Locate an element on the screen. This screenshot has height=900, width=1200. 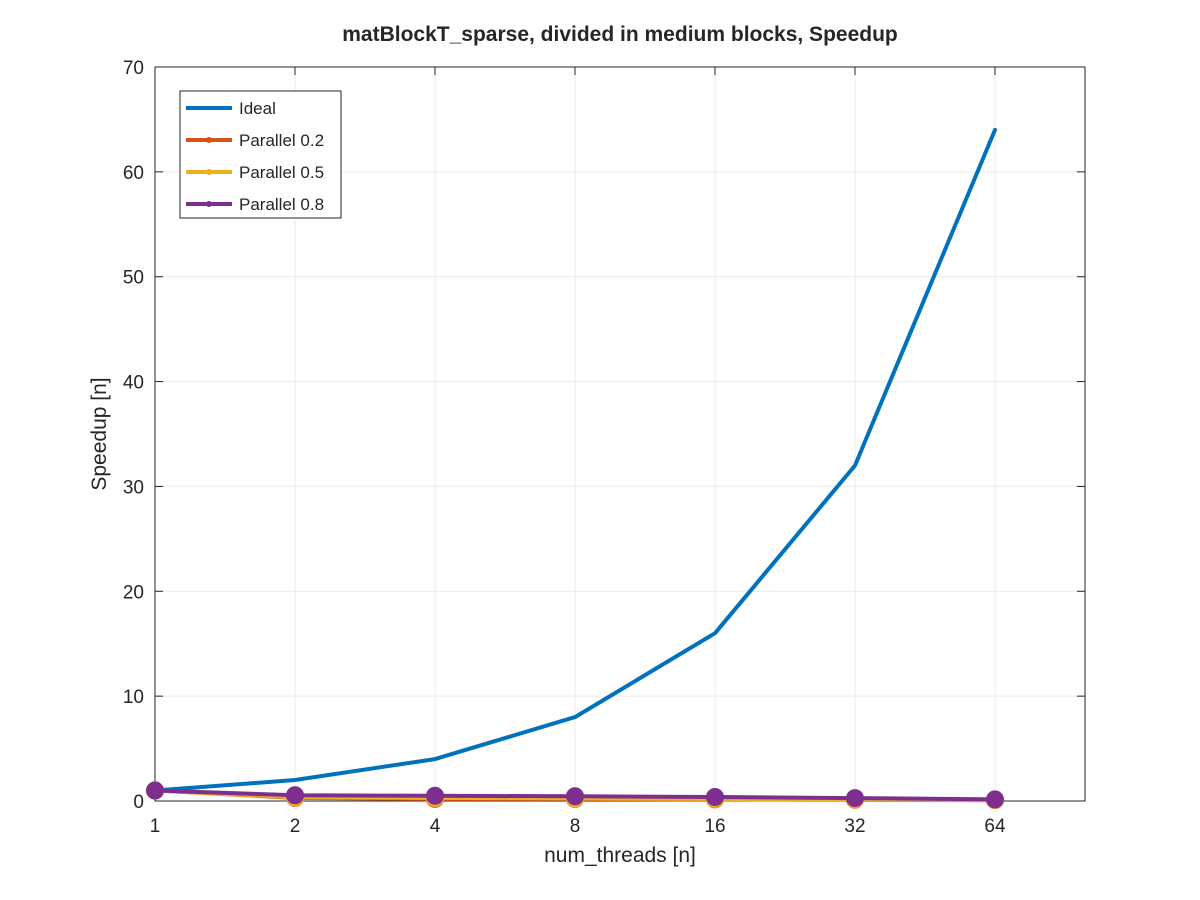
y-tick-label: 70 is located at coordinates (133, 68).